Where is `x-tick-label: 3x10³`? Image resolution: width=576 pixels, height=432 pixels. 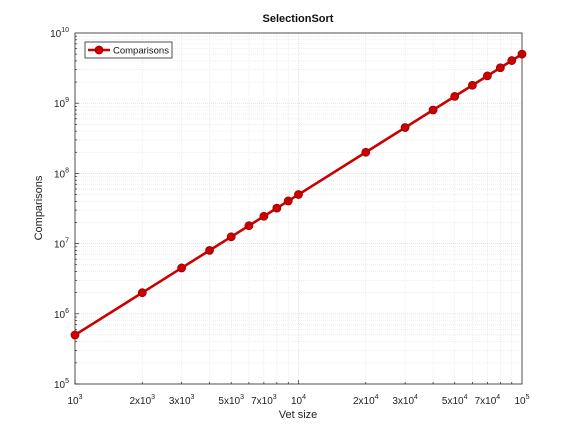
x-tick-label: 3x10³ is located at coordinates (182, 400).